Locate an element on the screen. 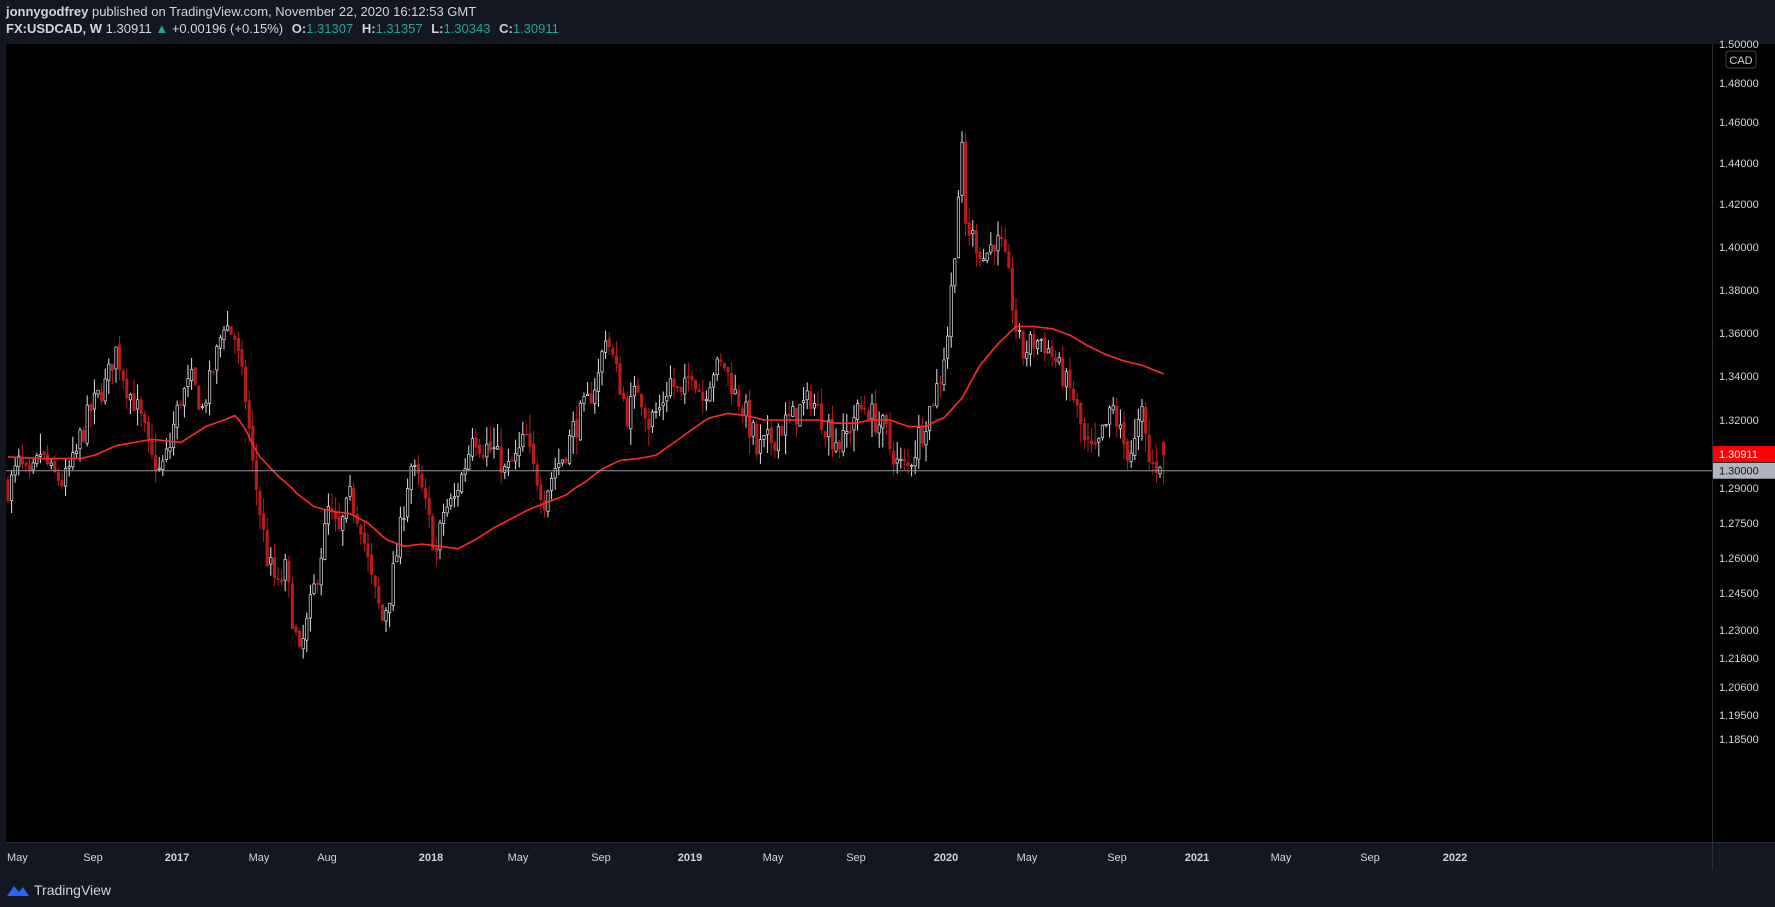 This screenshot has width=1775, height=907. time-tick-label: 2021 is located at coordinates (1197, 858).